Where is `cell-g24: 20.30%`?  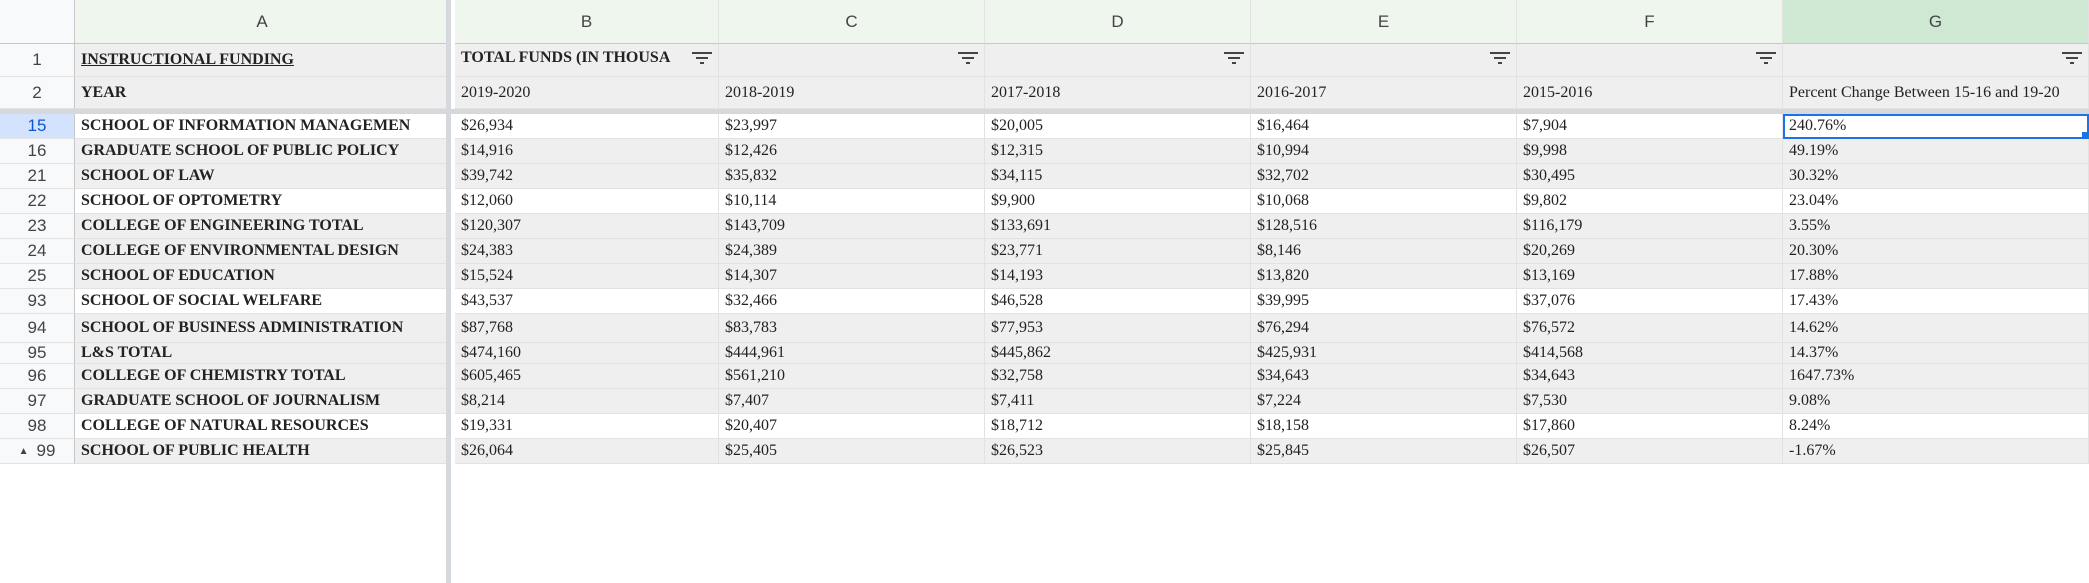 cell-g24: 20.30% is located at coordinates (1936, 251).